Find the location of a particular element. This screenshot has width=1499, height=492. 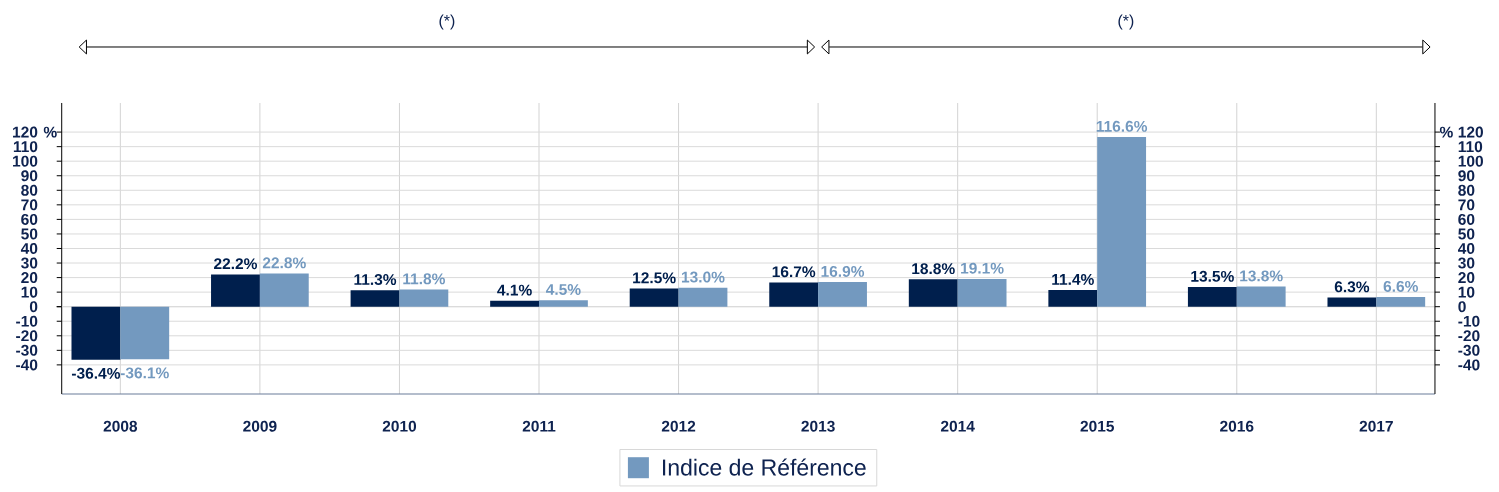

data-label: 19.1% is located at coordinates (982, 268).